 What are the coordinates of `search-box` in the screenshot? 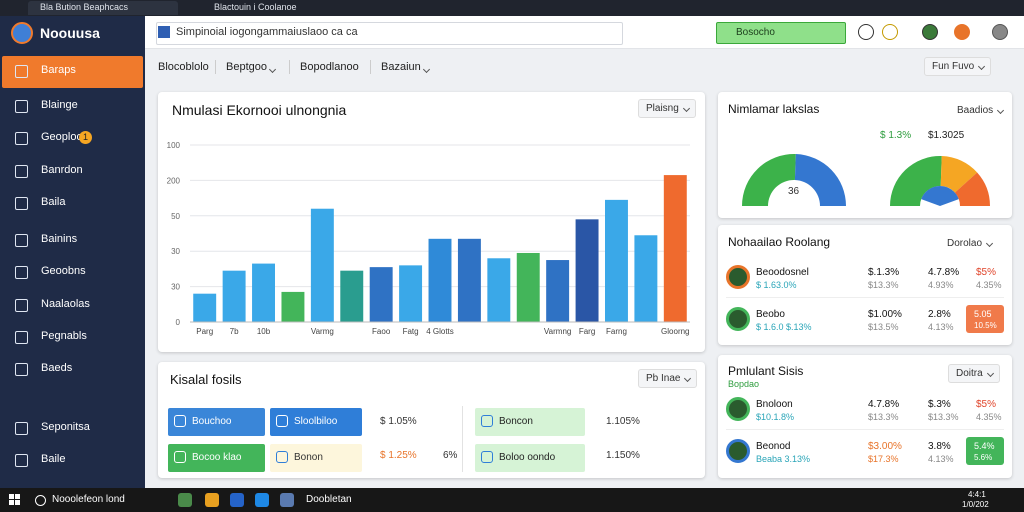 It's located at (389, 33).